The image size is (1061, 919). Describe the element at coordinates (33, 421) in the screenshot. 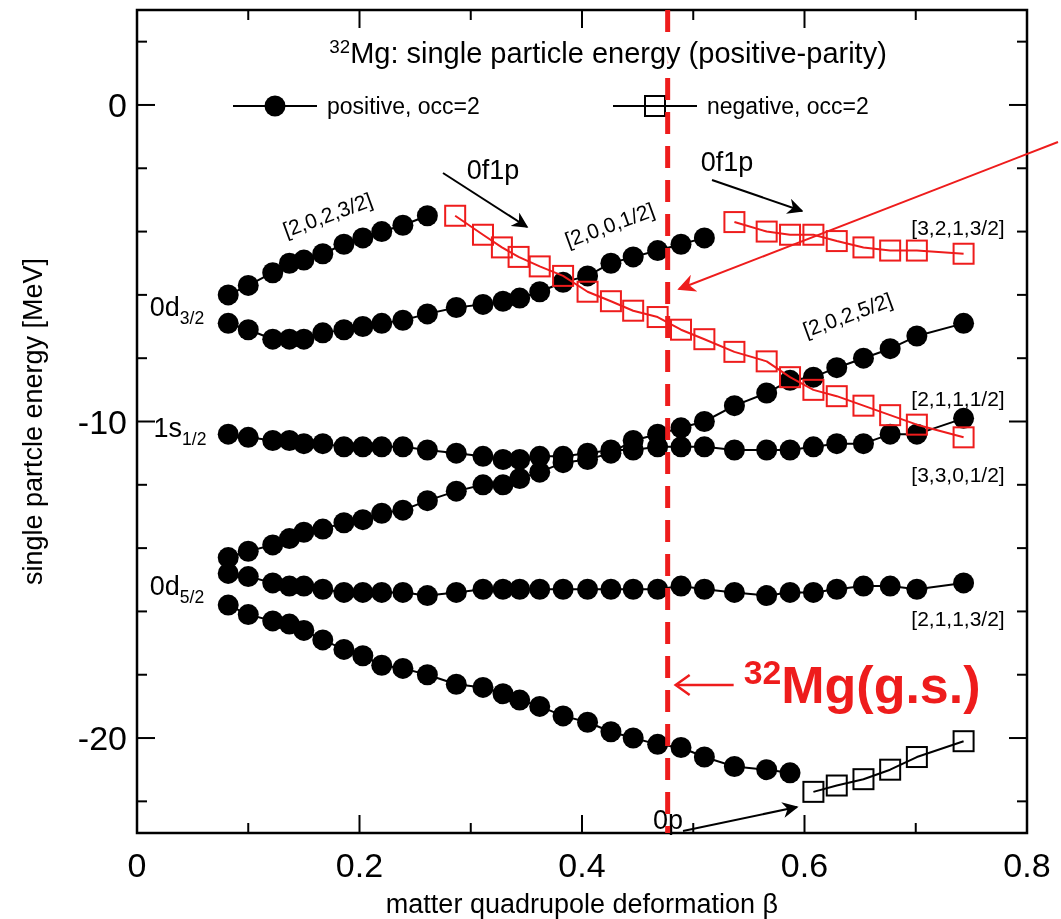

I see `y-axis-title: single partcle energy [MeV]` at that location.